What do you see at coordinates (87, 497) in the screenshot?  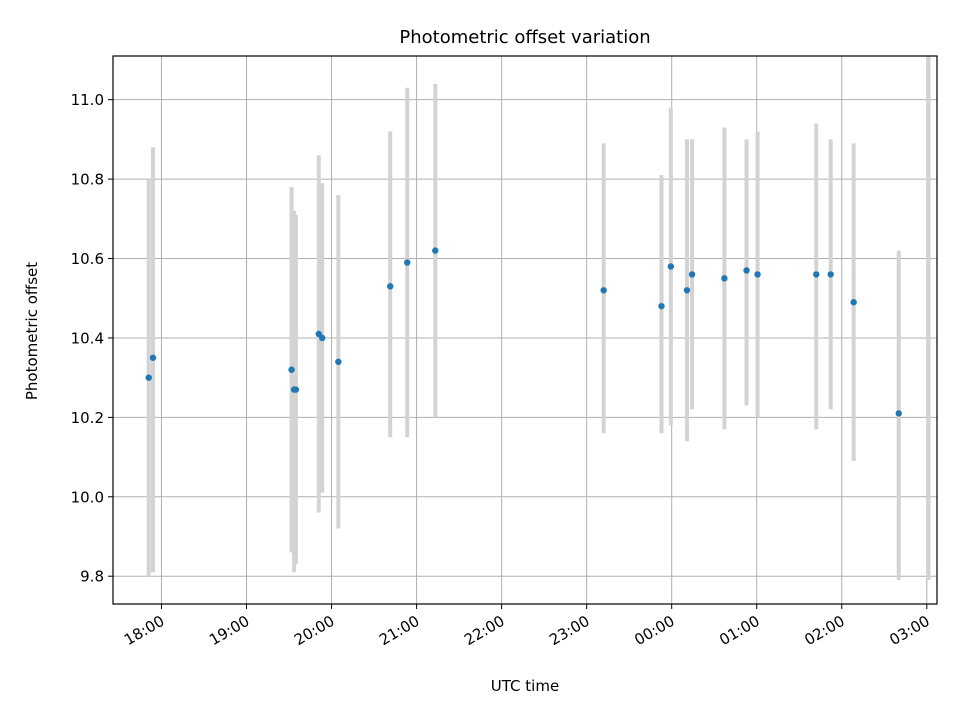 I see `y-tick-label: 10.0` at bounding box center [87, 497].